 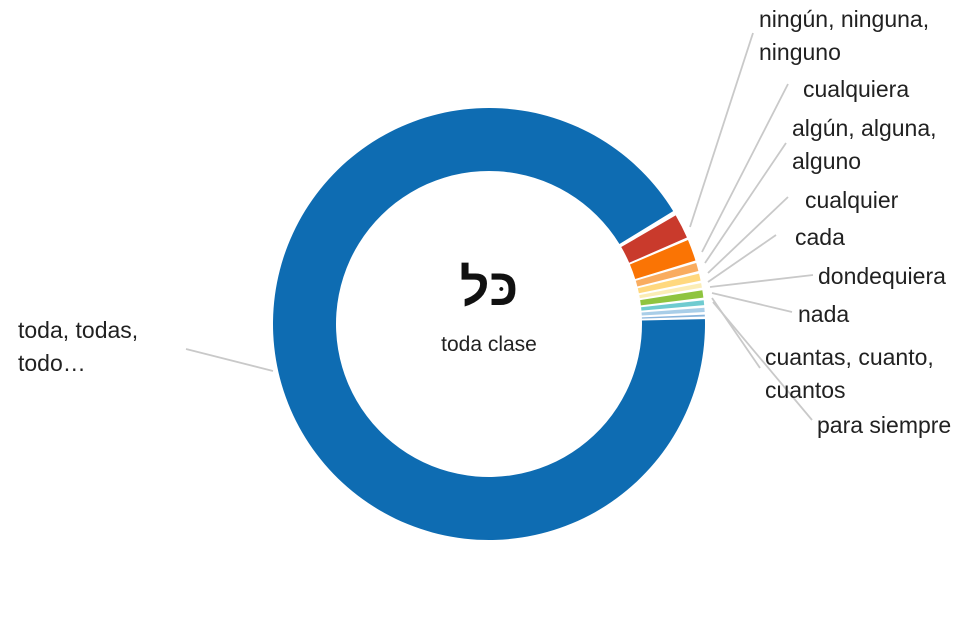 I want to click on center-gloss: toda clase, so click(x=489, y=344).